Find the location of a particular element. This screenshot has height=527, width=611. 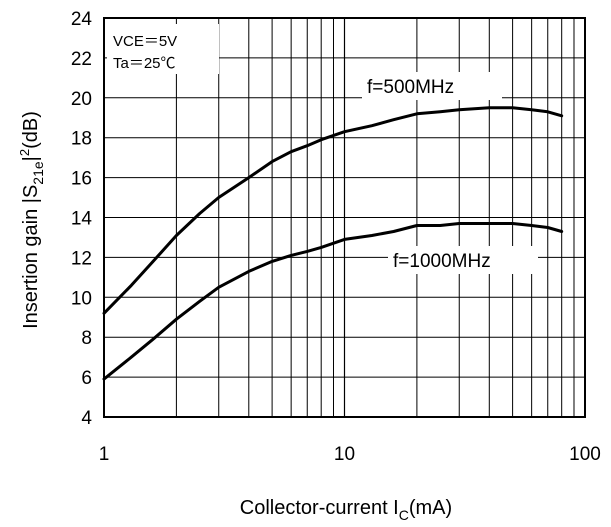

y-tick-label: 12 is located at coordinates (81, 258).